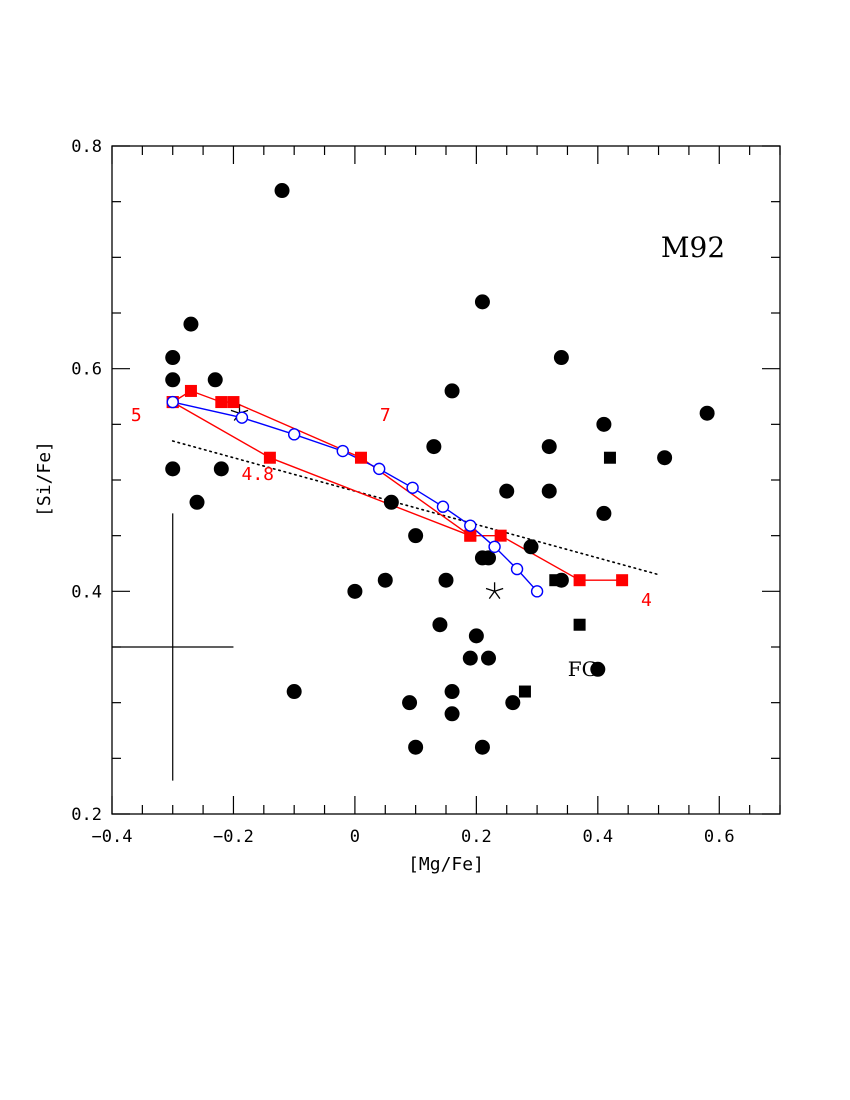 The width and height of the screenshot is (850, 1100). I want to click on annotation-label: 5, so click(136, 415).